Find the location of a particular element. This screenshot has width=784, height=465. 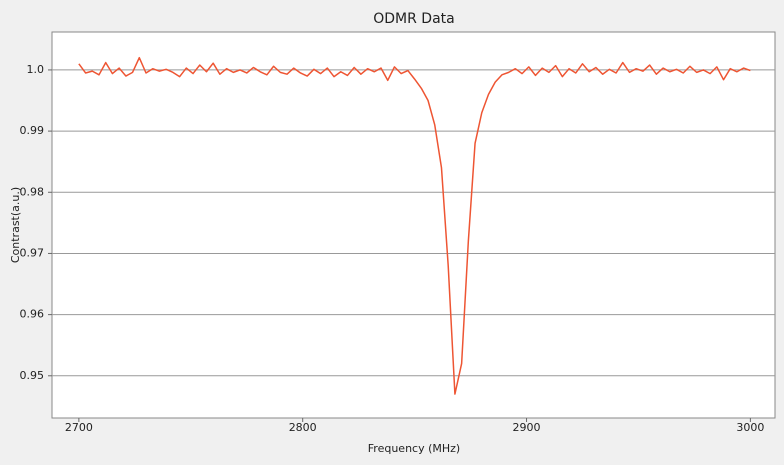

x-axis-label: Frequency (MHz) is located at coordinates (414, 448).